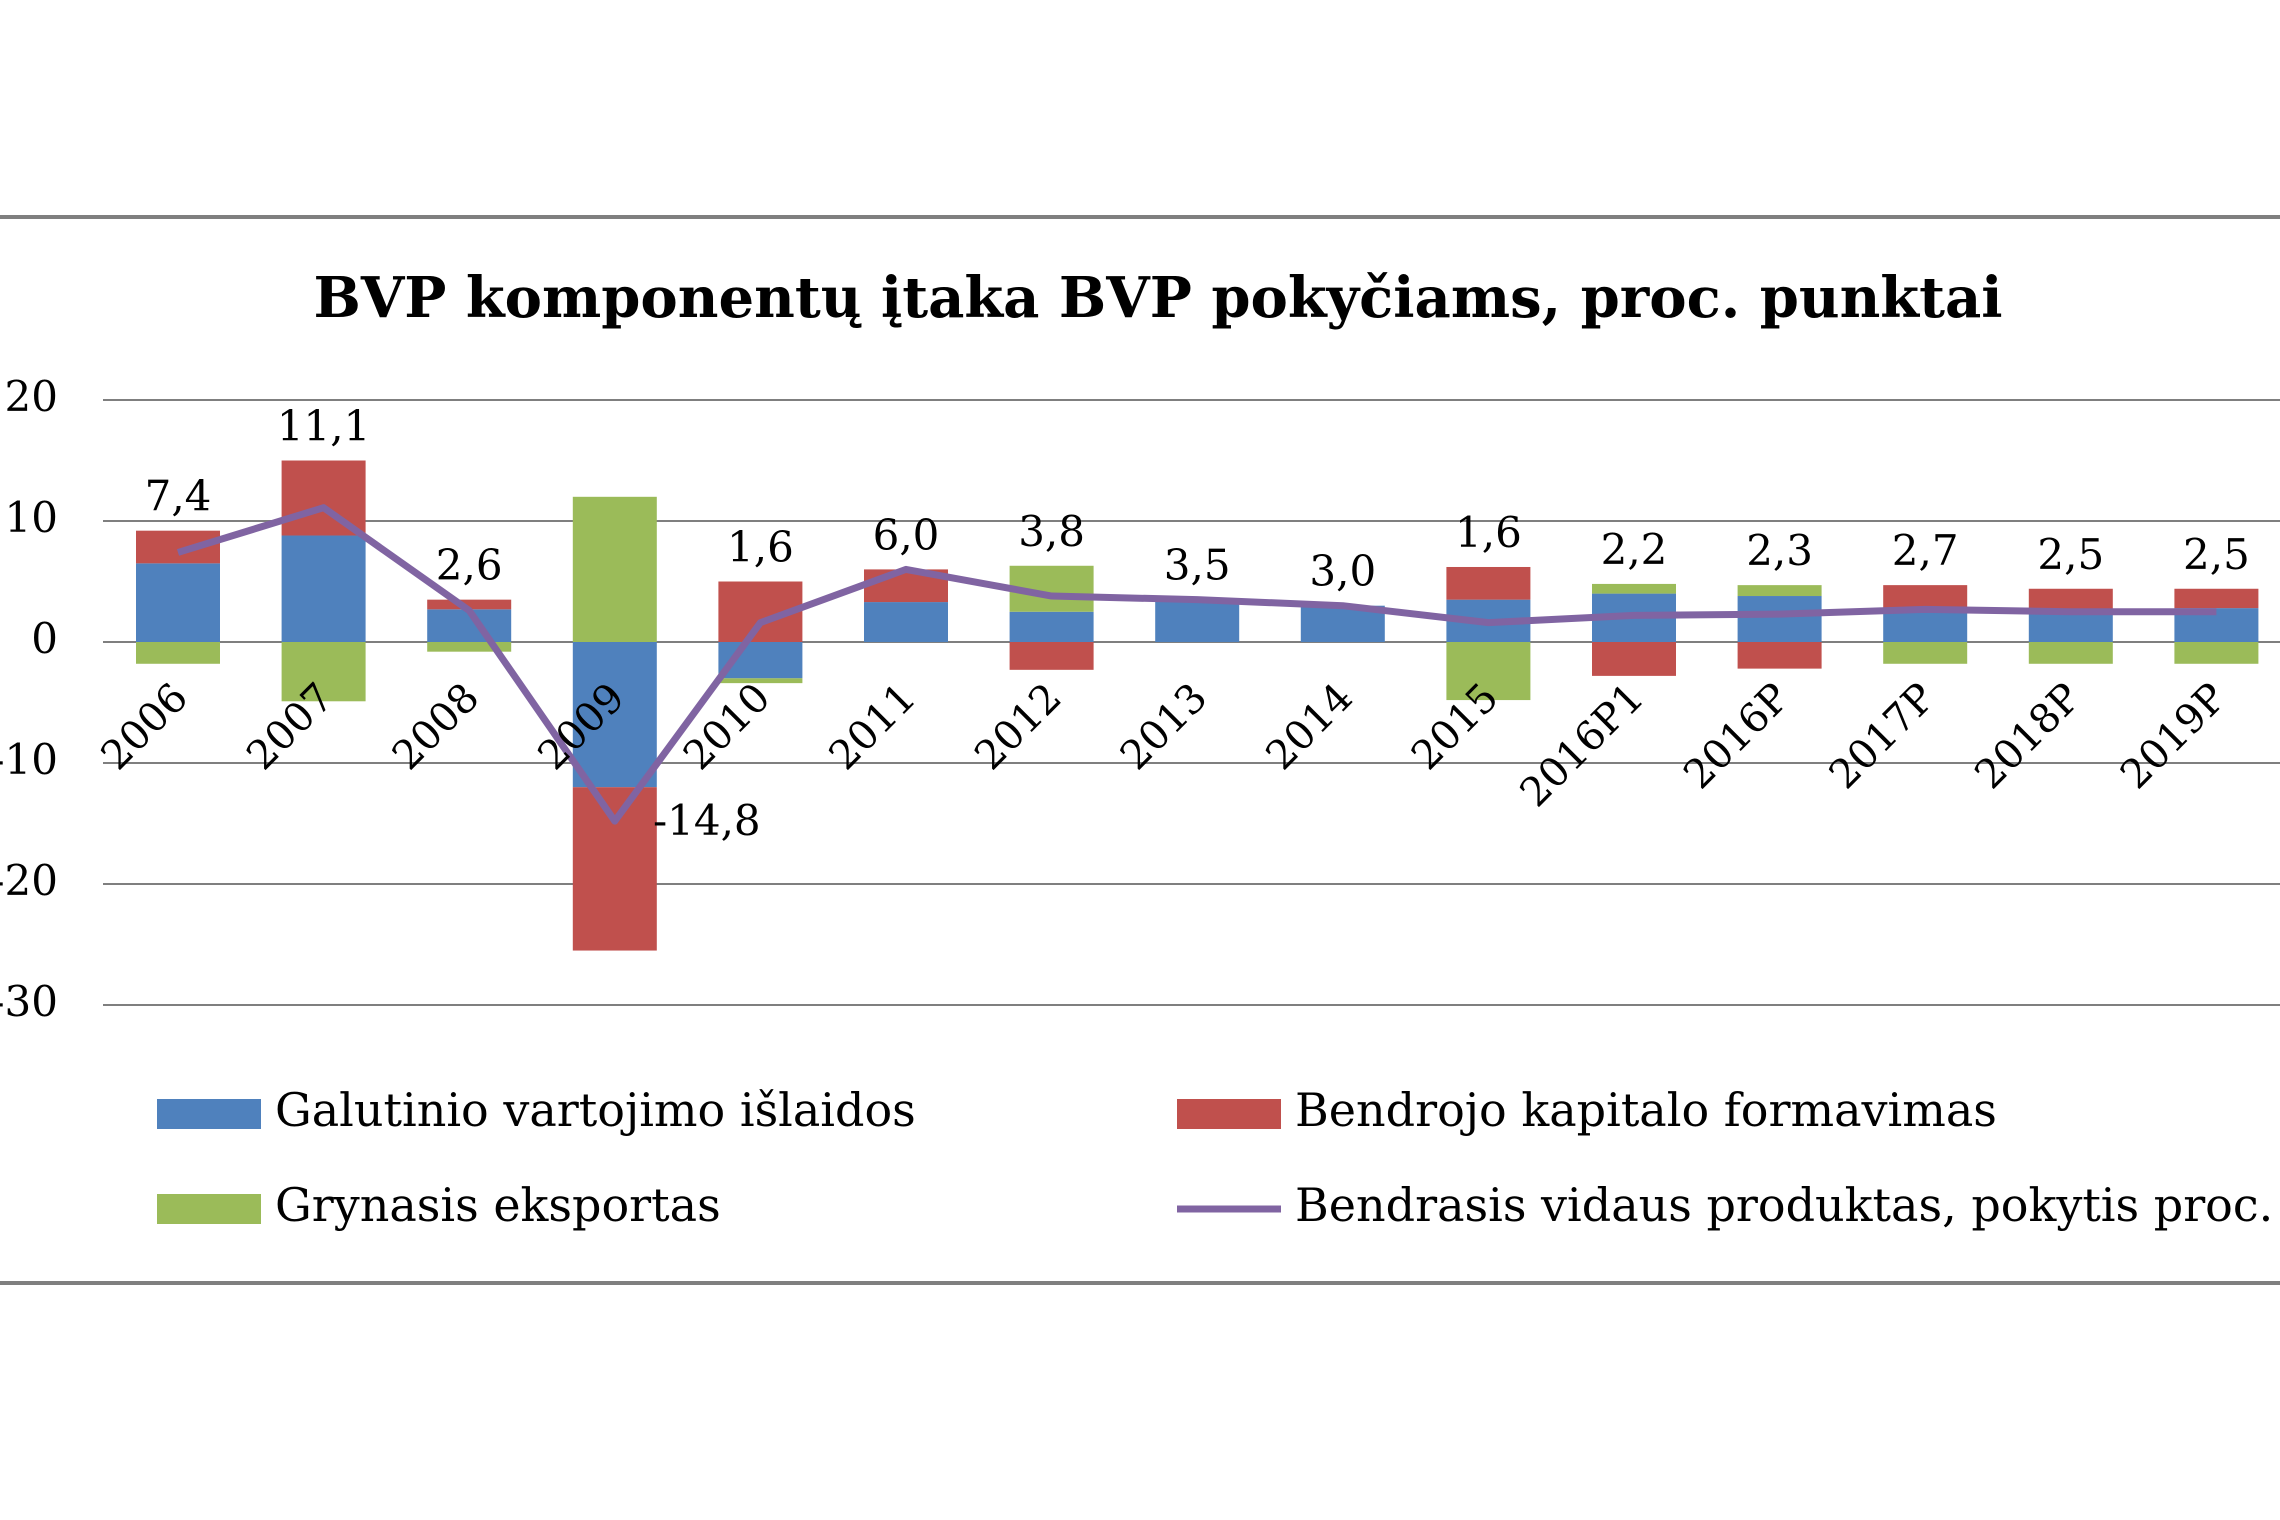  What do you see at coordinates (760, 681) in the screenshot?
I see `bar-grynasis-eksportas-2010` at bounding box center [760, 681].